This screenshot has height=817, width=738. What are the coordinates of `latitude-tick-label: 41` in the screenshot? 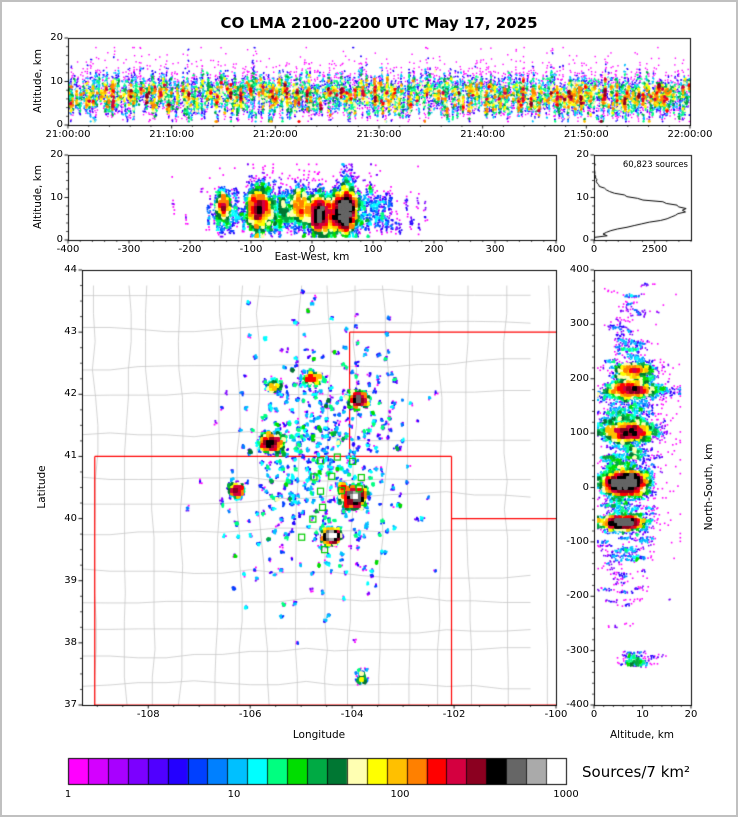 It's located at (70, 456).